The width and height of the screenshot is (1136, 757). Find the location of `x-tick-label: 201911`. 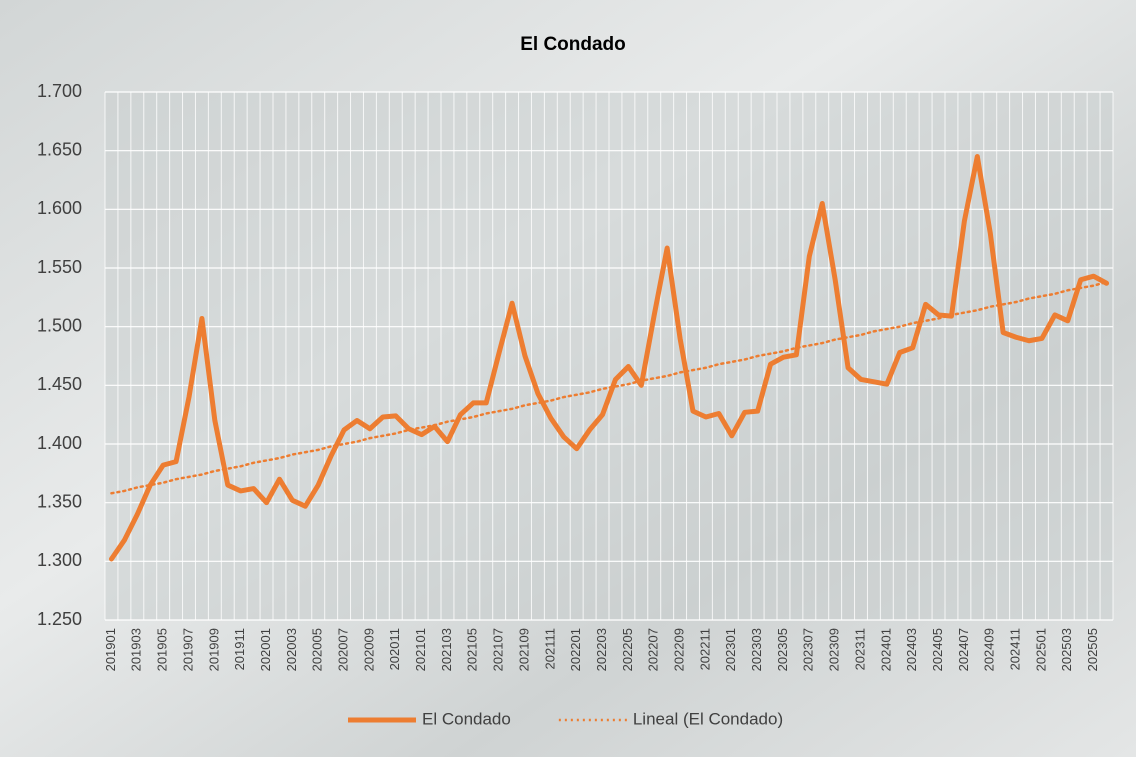

x-tick-label: 201911 is located at coordinates (239, 649).